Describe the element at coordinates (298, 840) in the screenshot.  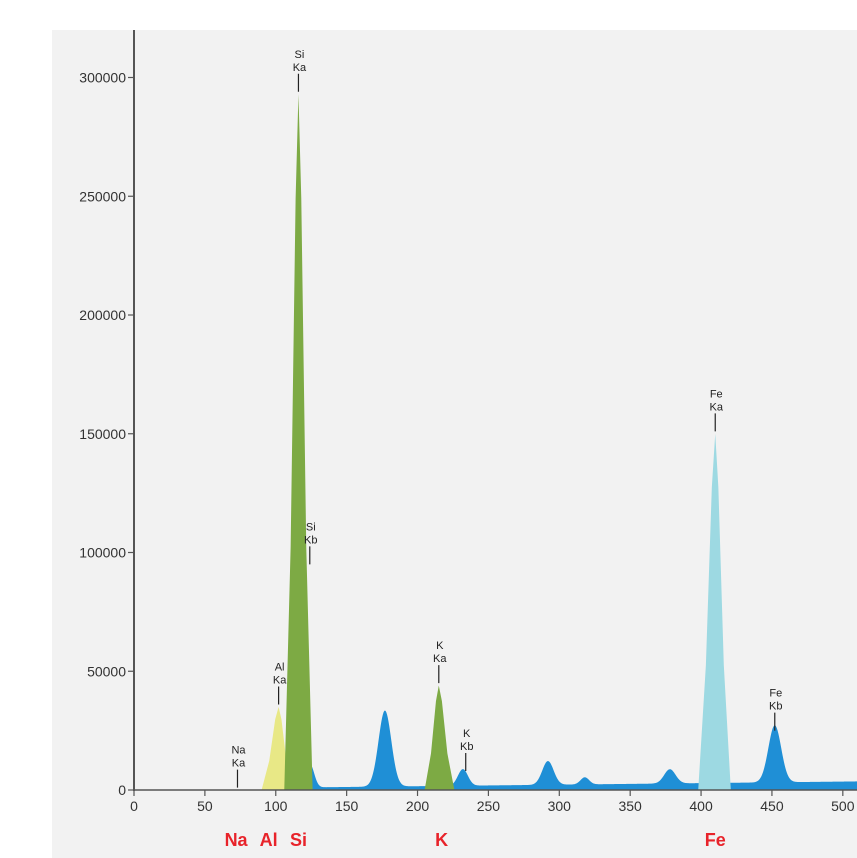
I see `element-label-si: Si` at that location.